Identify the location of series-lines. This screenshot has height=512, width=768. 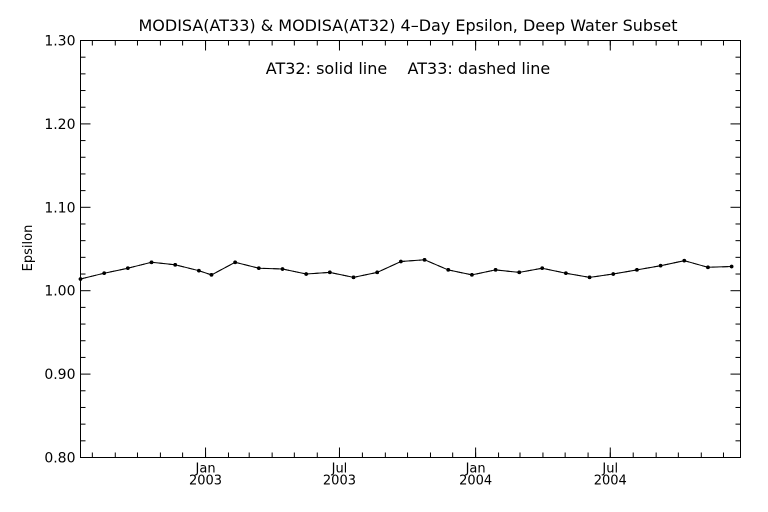
(406, 269).